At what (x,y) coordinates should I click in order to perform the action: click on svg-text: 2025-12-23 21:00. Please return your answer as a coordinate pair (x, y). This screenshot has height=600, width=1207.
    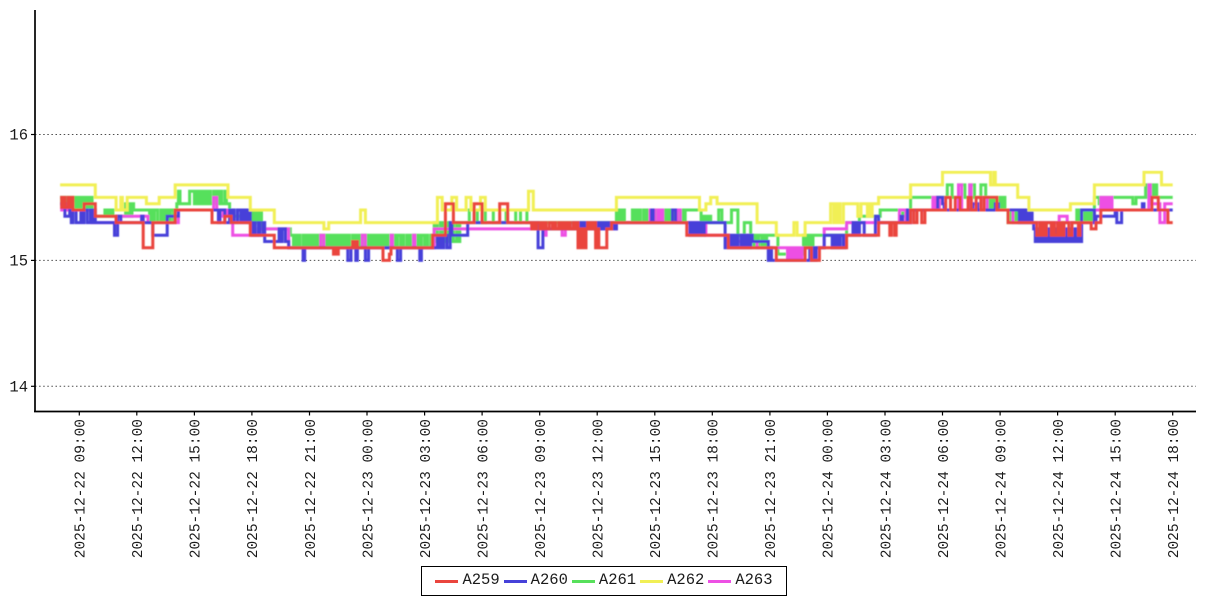
    Looking at the image, I should click on (772, 488).